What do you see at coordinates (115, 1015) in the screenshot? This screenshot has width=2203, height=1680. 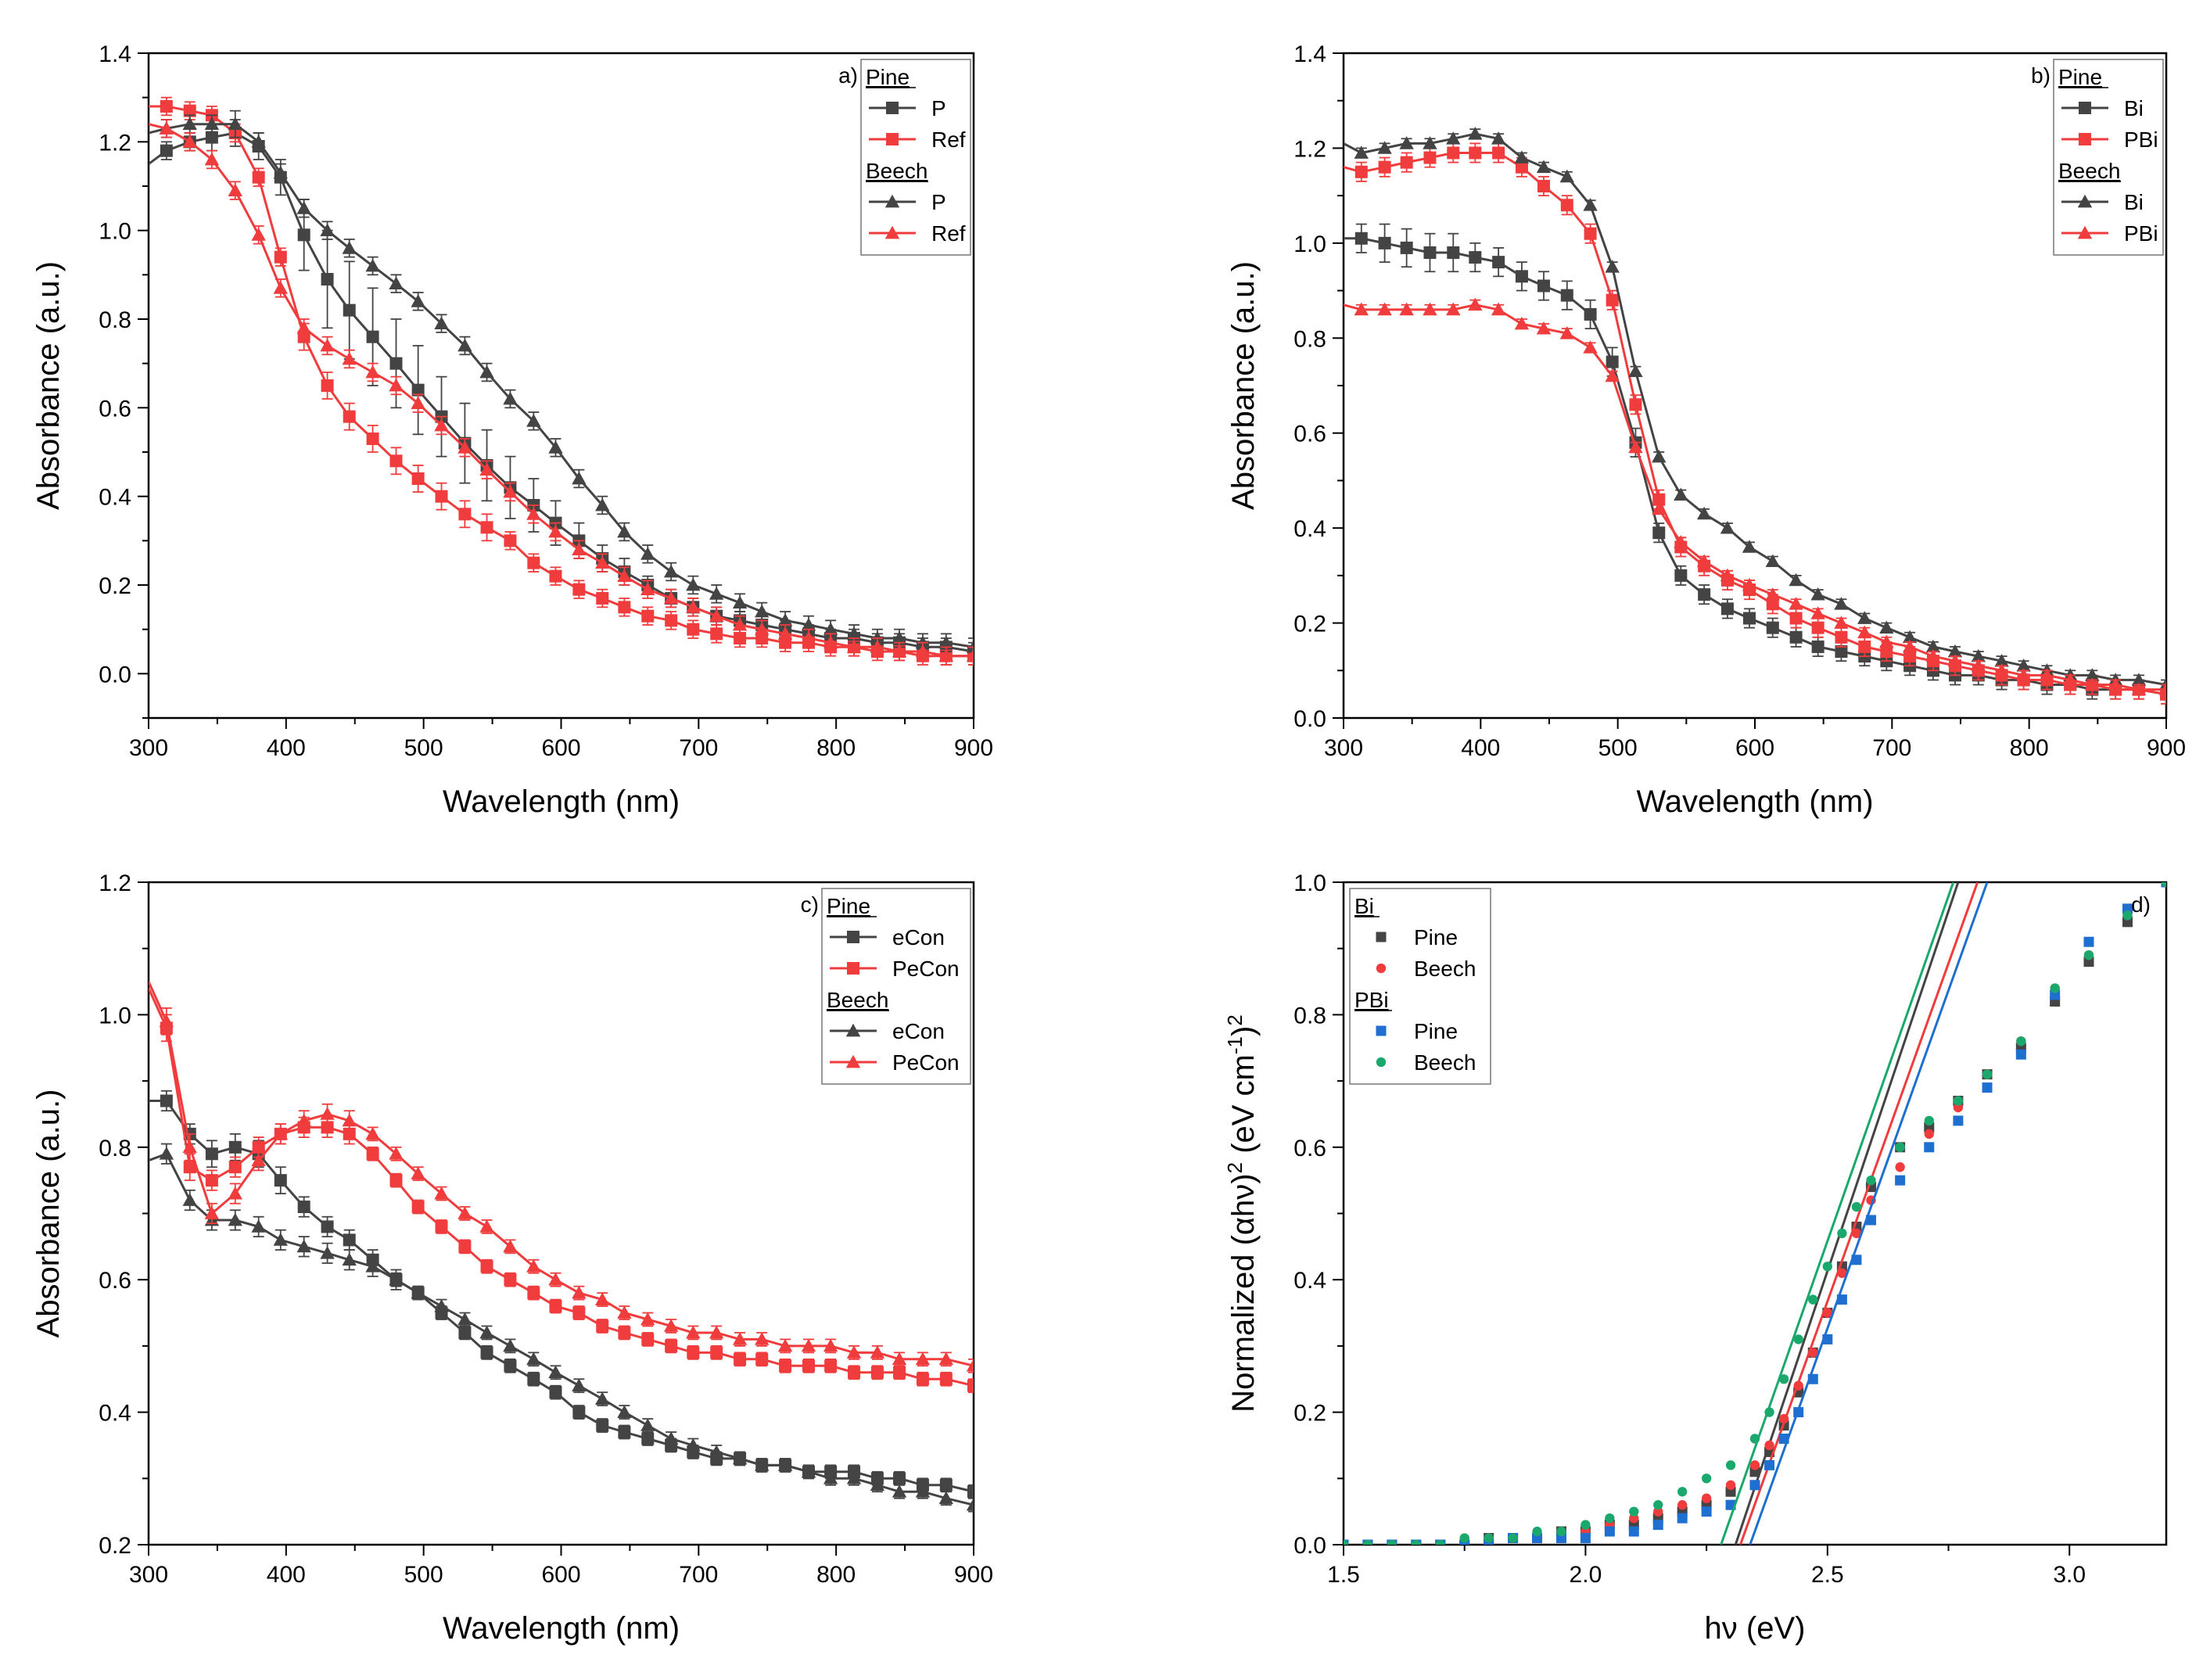 I see `y-tick-label: 1.0` at bounding box center [115, 1015].